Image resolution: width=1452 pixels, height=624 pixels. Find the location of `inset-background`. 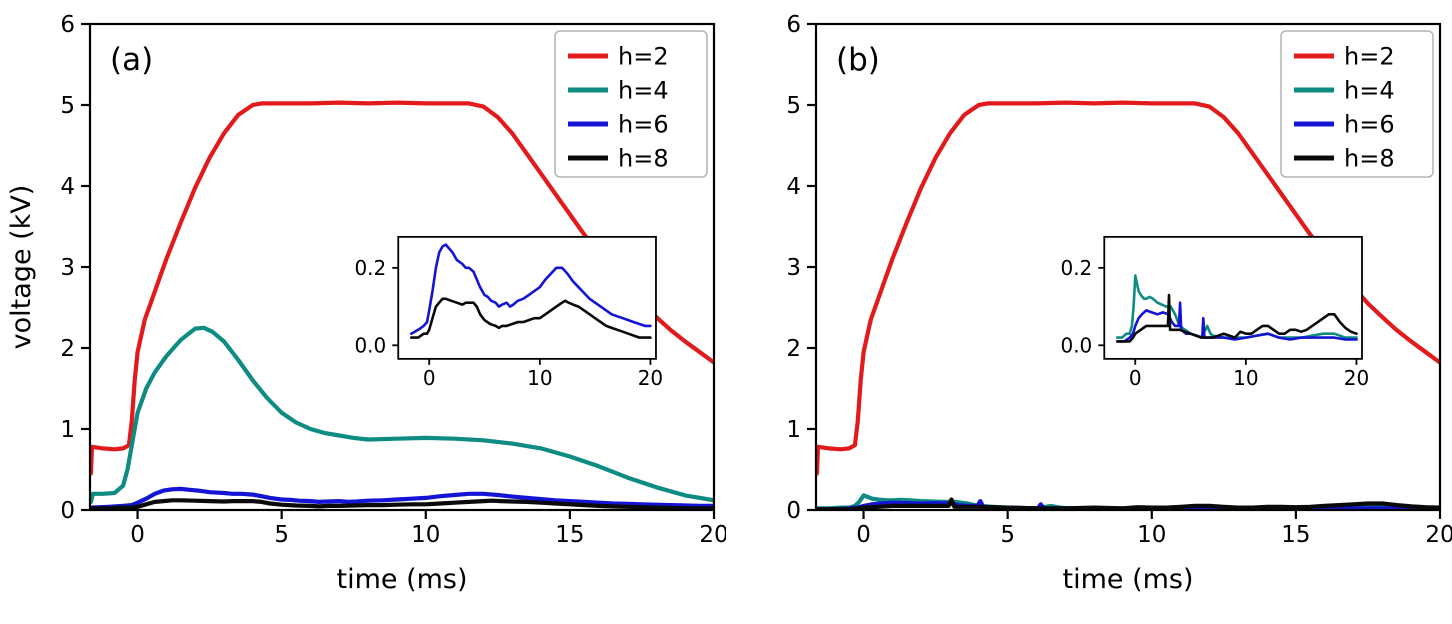

inset-background is located at coordinates (527, 297).